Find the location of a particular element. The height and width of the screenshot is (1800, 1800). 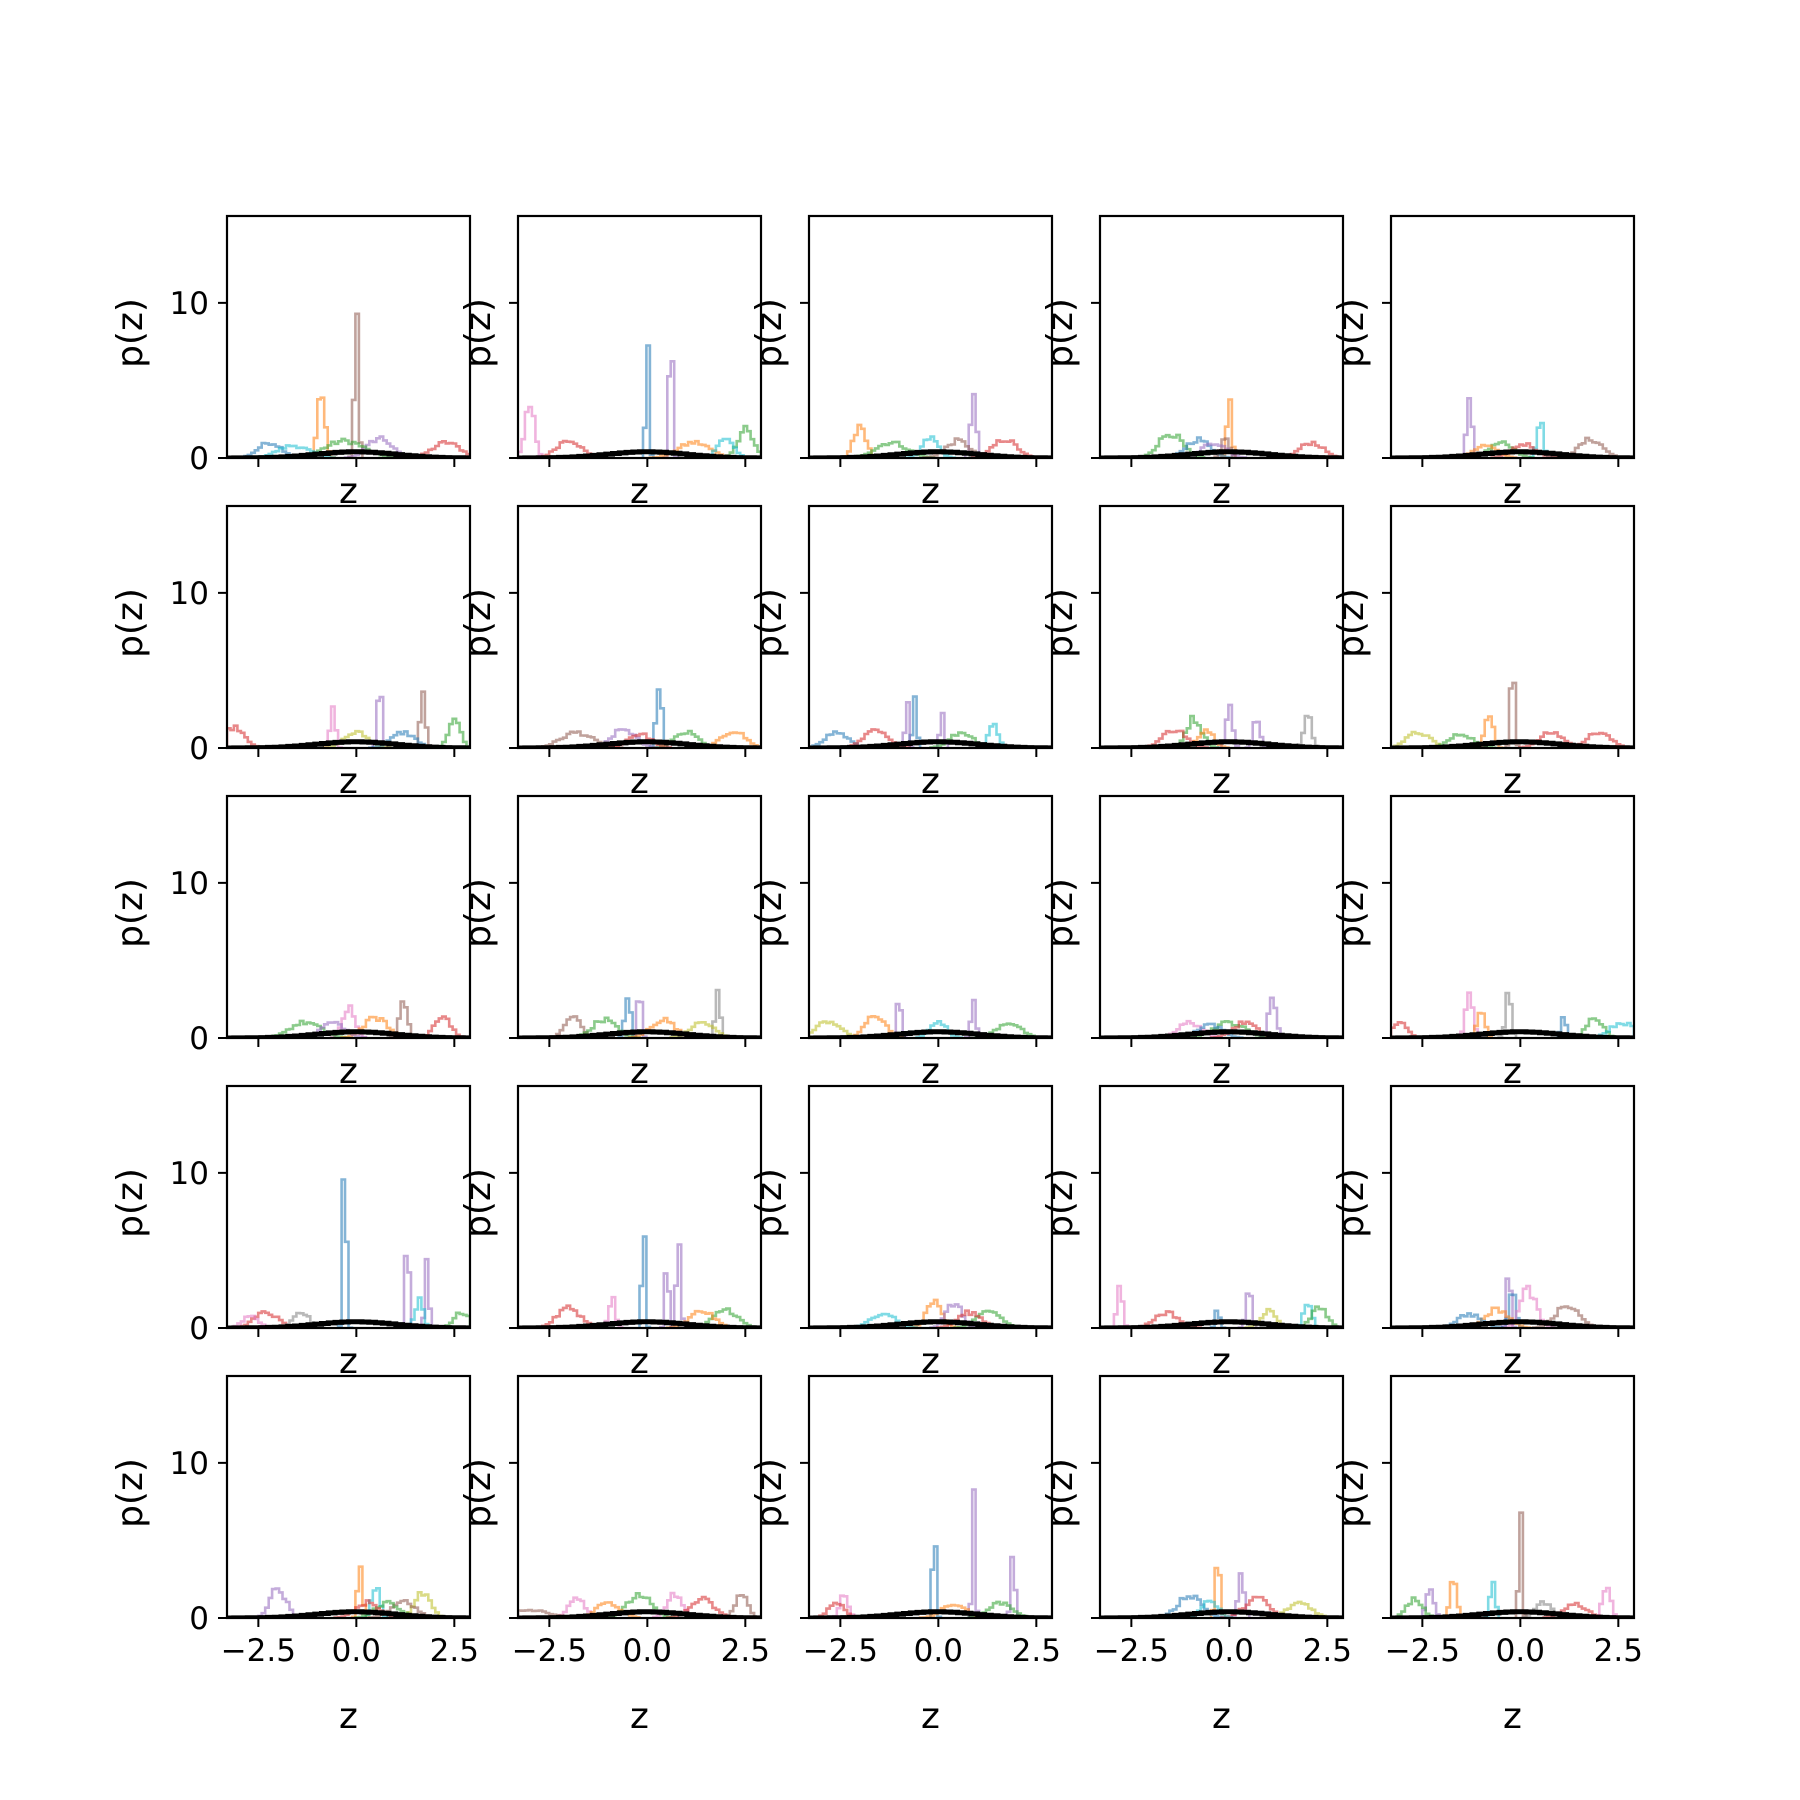

subplot-r4-c3: −2.5 0.0 2.5 z p(z) is located at coordinates (1196, 1555).